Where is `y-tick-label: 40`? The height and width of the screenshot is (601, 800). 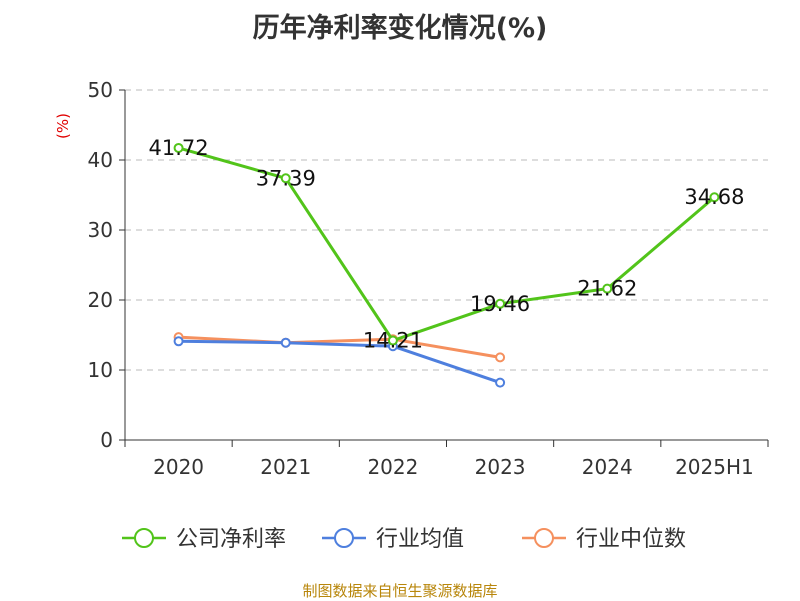 y-tick-label: 40 is located at coordinates (100, 160).